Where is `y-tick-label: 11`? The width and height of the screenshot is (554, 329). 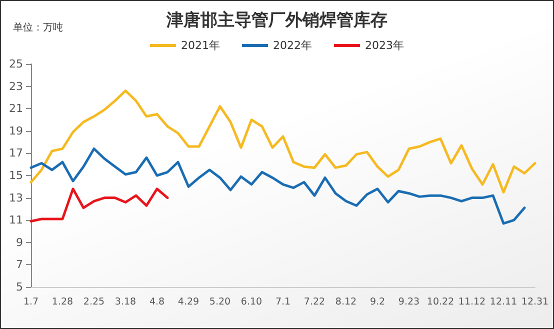
y-tick-label: 11 is located at coordinates (16, 220).